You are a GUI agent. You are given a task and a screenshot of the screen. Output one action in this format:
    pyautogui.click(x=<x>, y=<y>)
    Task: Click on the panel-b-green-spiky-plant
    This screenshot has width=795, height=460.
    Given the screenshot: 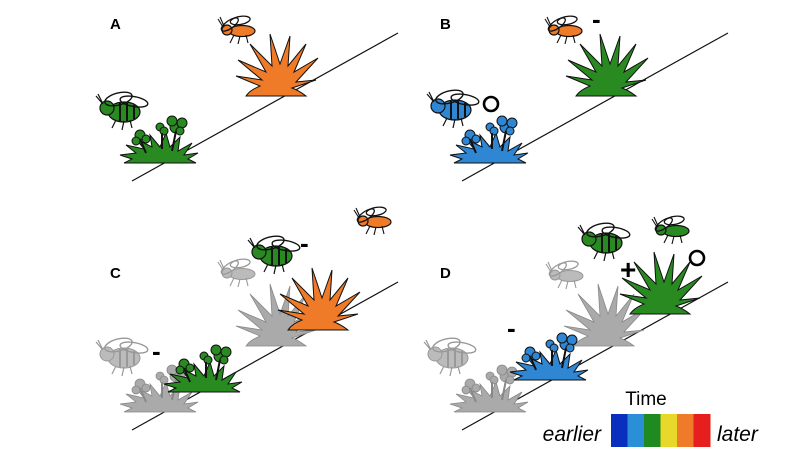 What is the action you would take?
    pyautogui.click(x=607, y=65)
    